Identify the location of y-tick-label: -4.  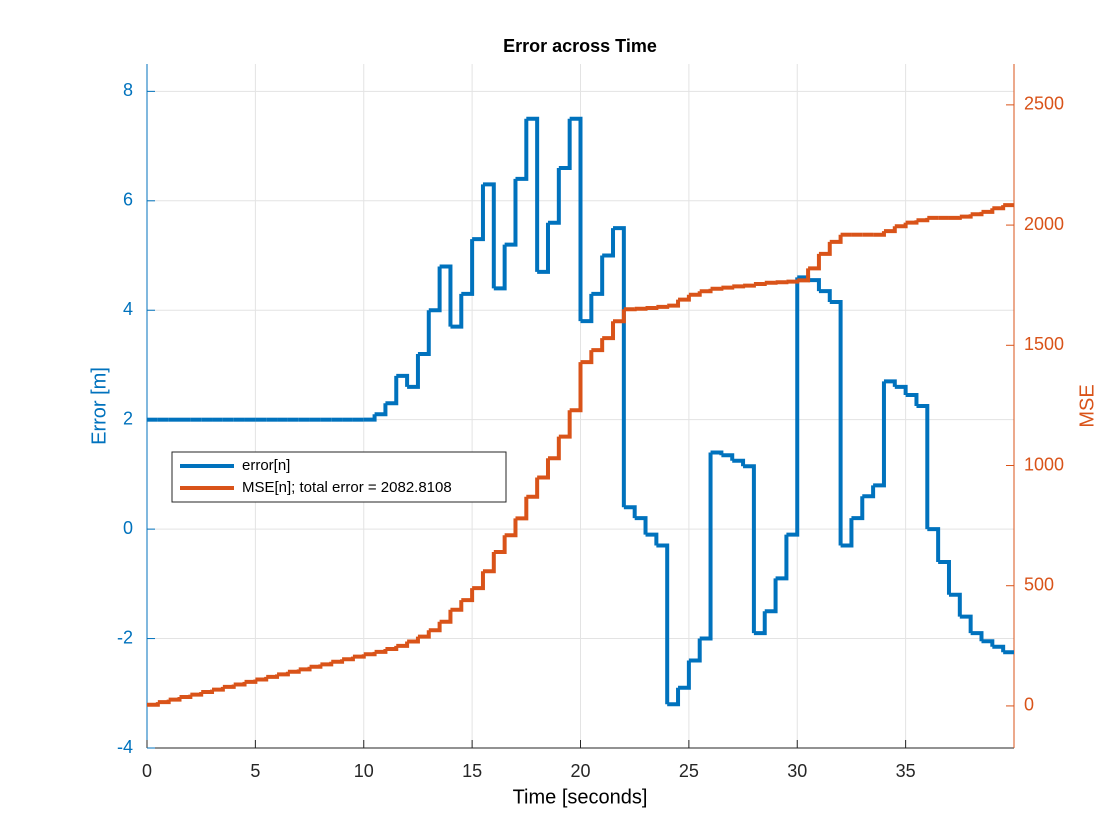
(125, 747).